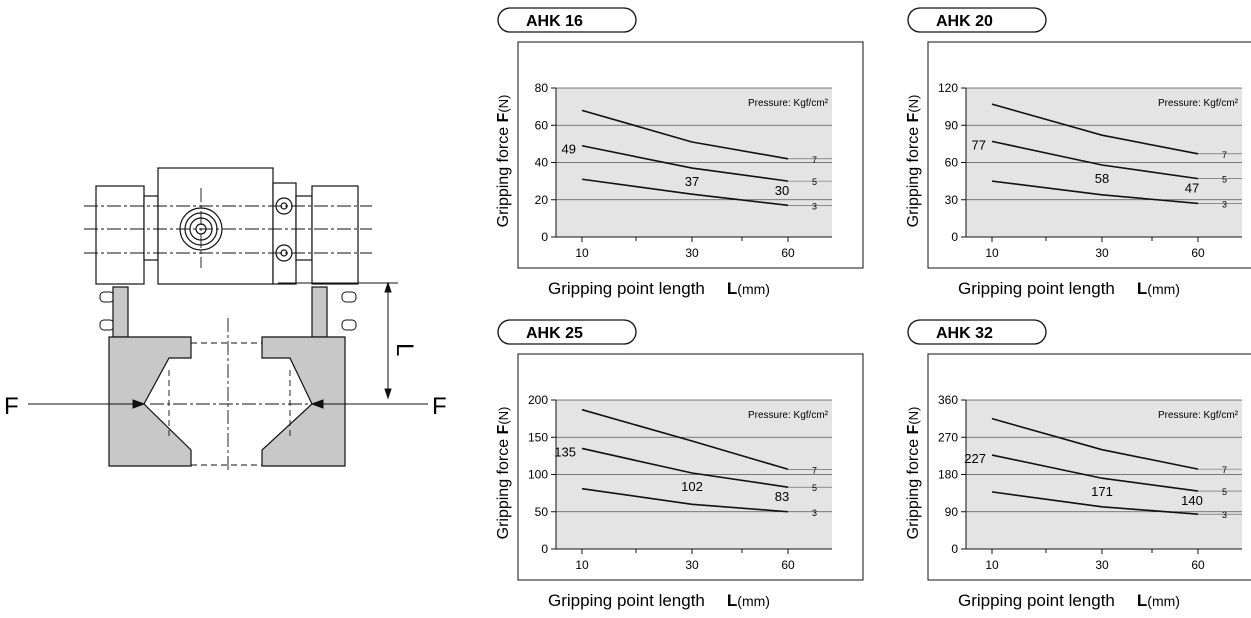 This screenshot has height=618, width=1251. I want to click on y-tick-label: 50, so click(542, 512).